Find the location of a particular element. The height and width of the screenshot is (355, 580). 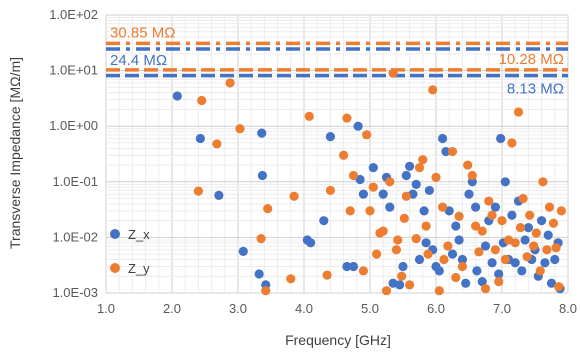

x-tick-label: 1.0 is located at coordinates (106, 308).